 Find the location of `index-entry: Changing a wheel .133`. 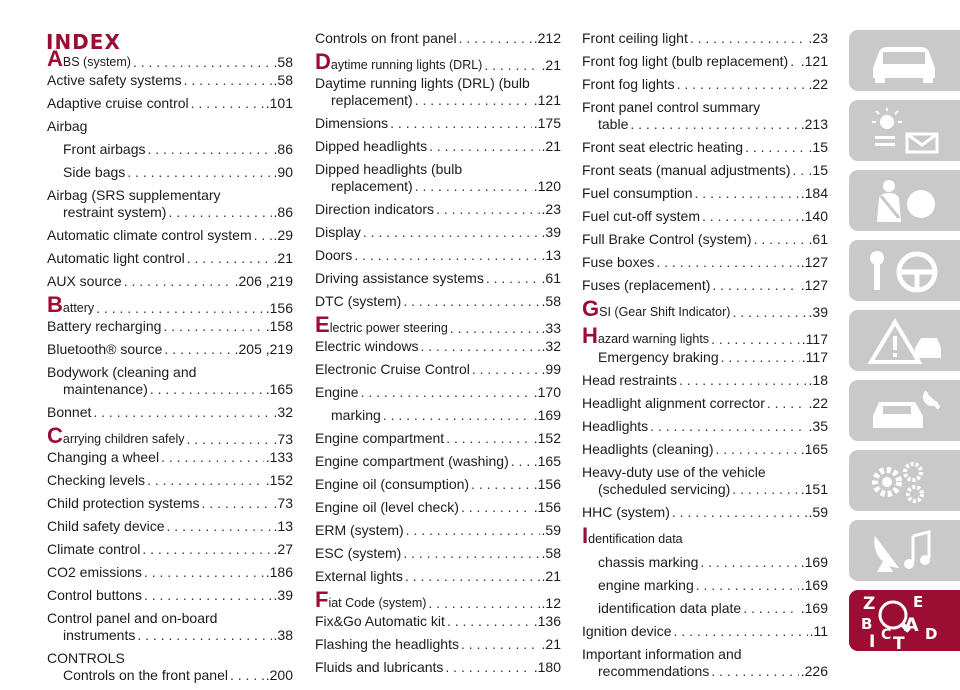

index-entry: Changing a wheel .133 is located at coordinates (170, 457).